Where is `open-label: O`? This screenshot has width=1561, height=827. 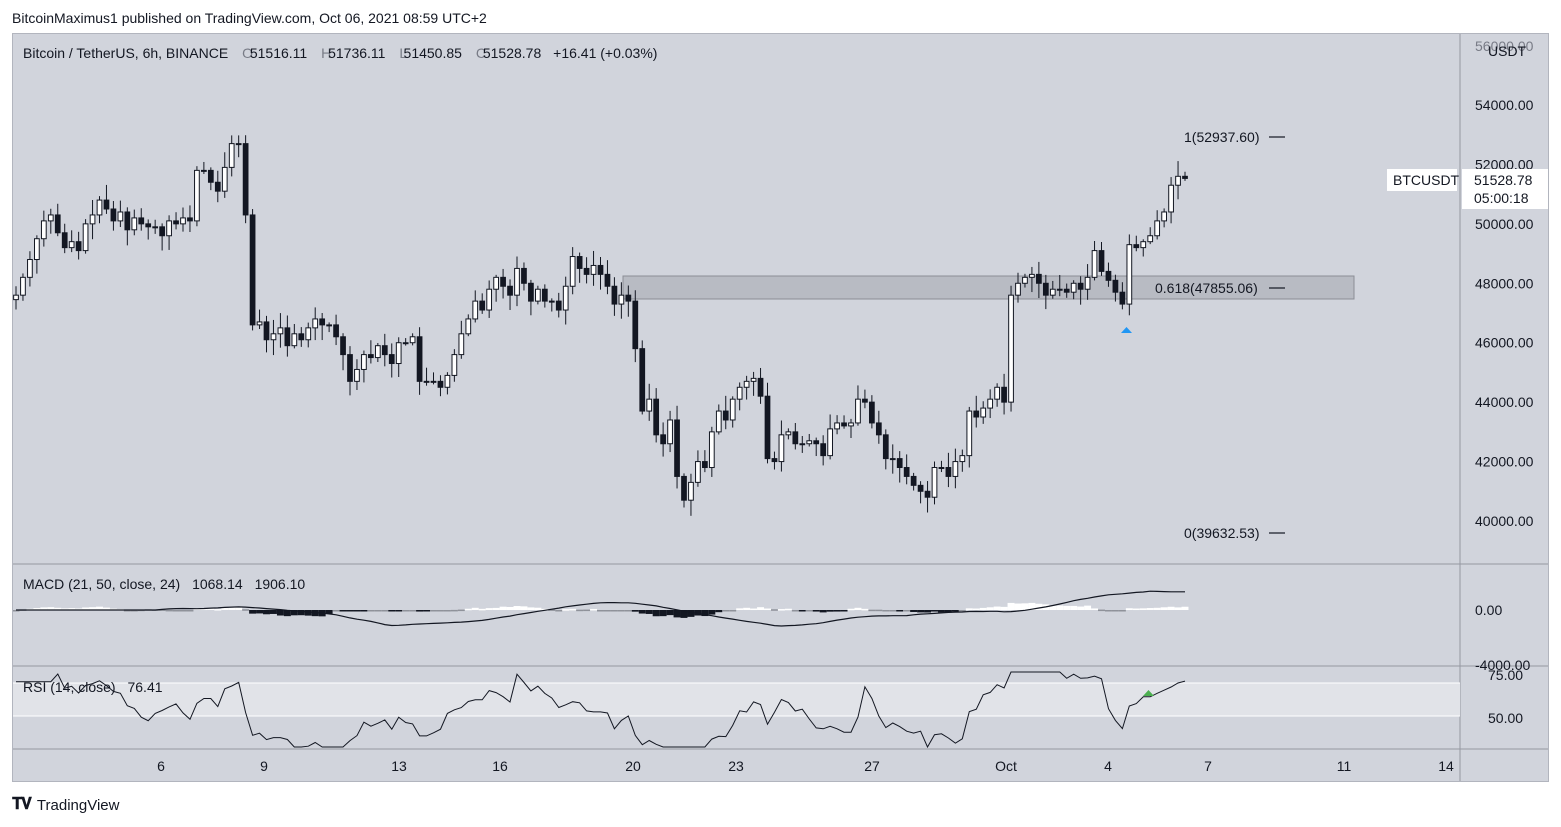 open-label: O is located at coordinates (247, 53).